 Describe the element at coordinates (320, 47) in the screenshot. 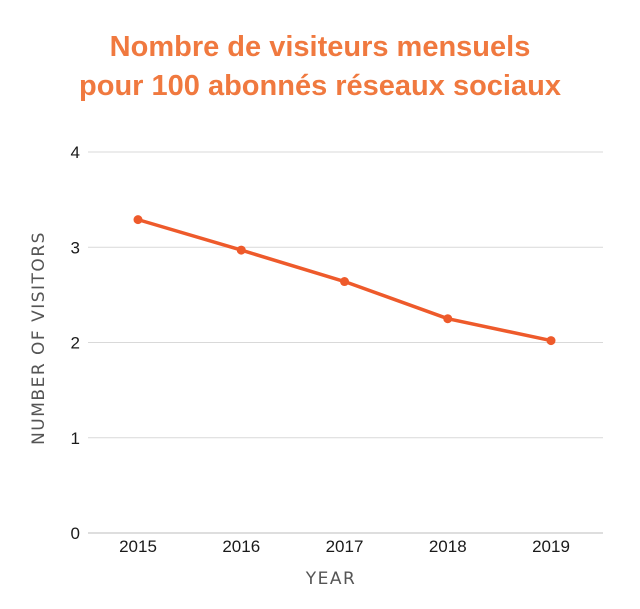

I see `chart-title-line-1: Nombre de visiteurs mensuels` at that location.